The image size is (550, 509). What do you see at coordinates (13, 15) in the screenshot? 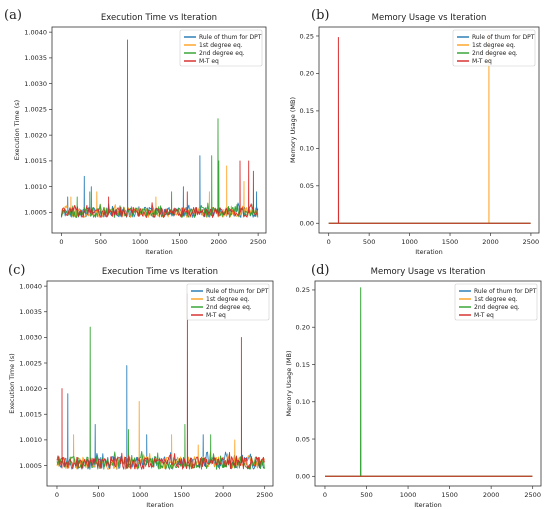
I see `panel-label: (a)` at bounding box center [13, 15].